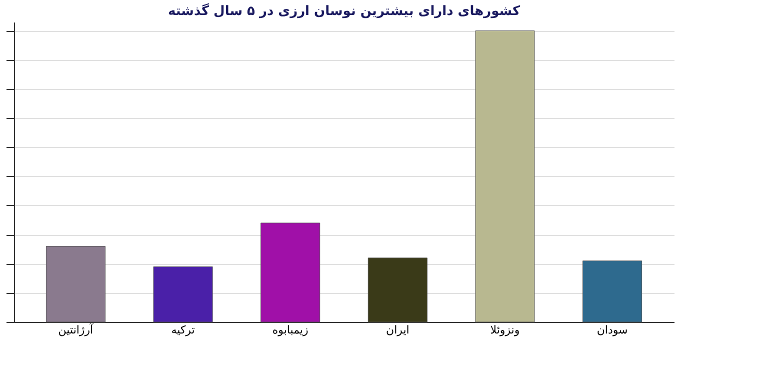 The height and width of the screenshot is (380, 780). What do you see at coordinates (76, 329) in the screenshot?
I see `x-tick-label: آرژانتین` at bounding box center [76, 329].